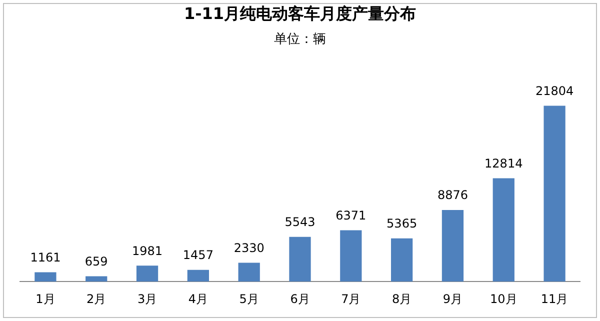 This screenshot has width=600, height=321. Describe the element at coordinates (452, 299) in the screenshot. I see `x-tick-label: 9月` at that location.